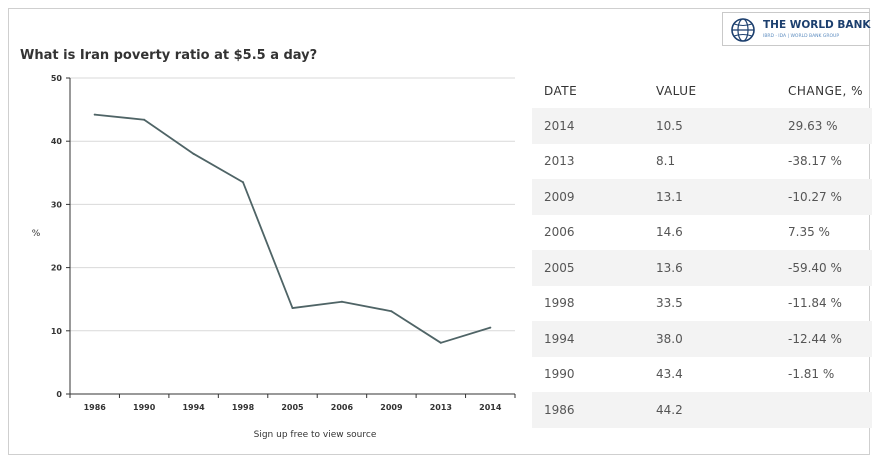 The width and height of the screenshot is (872, 457). I want to click on cell-date: 1998, so click(559, 303).